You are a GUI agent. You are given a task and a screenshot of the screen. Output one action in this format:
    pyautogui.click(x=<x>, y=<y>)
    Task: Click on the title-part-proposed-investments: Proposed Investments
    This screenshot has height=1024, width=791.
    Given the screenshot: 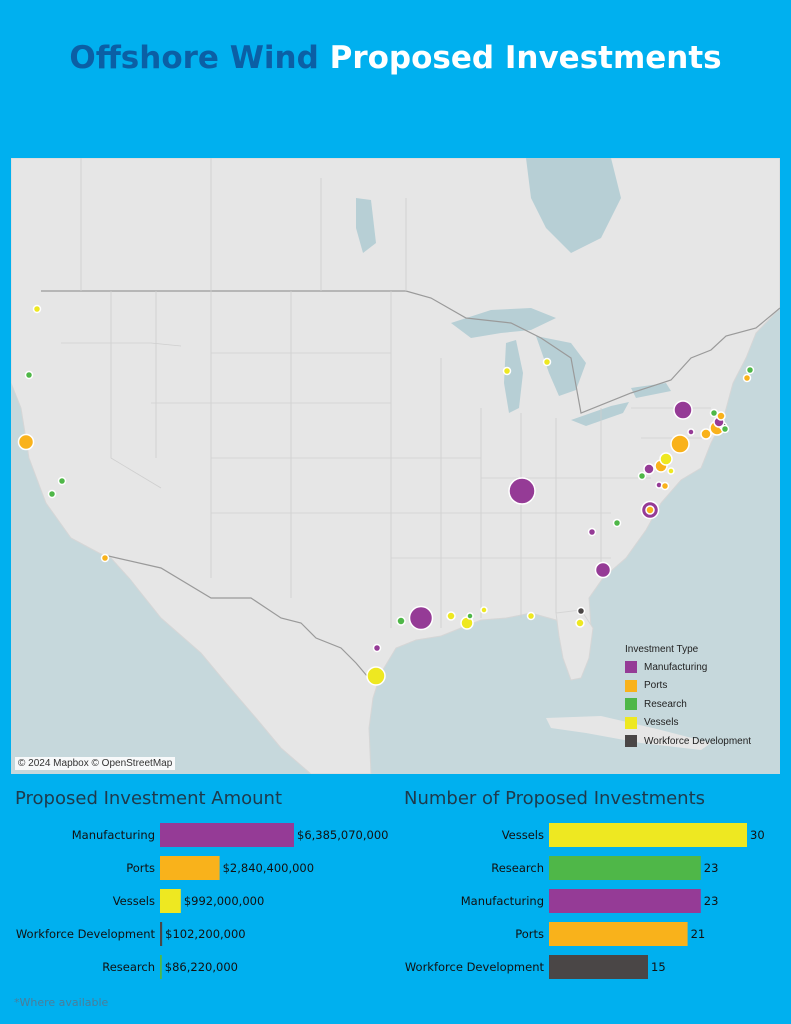 What is the action you would take?
    pyautogui.click(x=525, y=58)
    